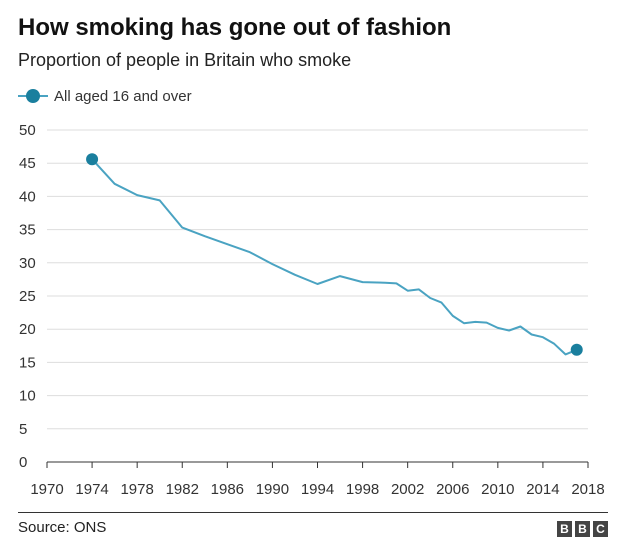  What do you see at coordinates (235, 27) in the screenshot?
I see `chart-title: How smoking has gone out of fashion` at bounding box center [235, 27].